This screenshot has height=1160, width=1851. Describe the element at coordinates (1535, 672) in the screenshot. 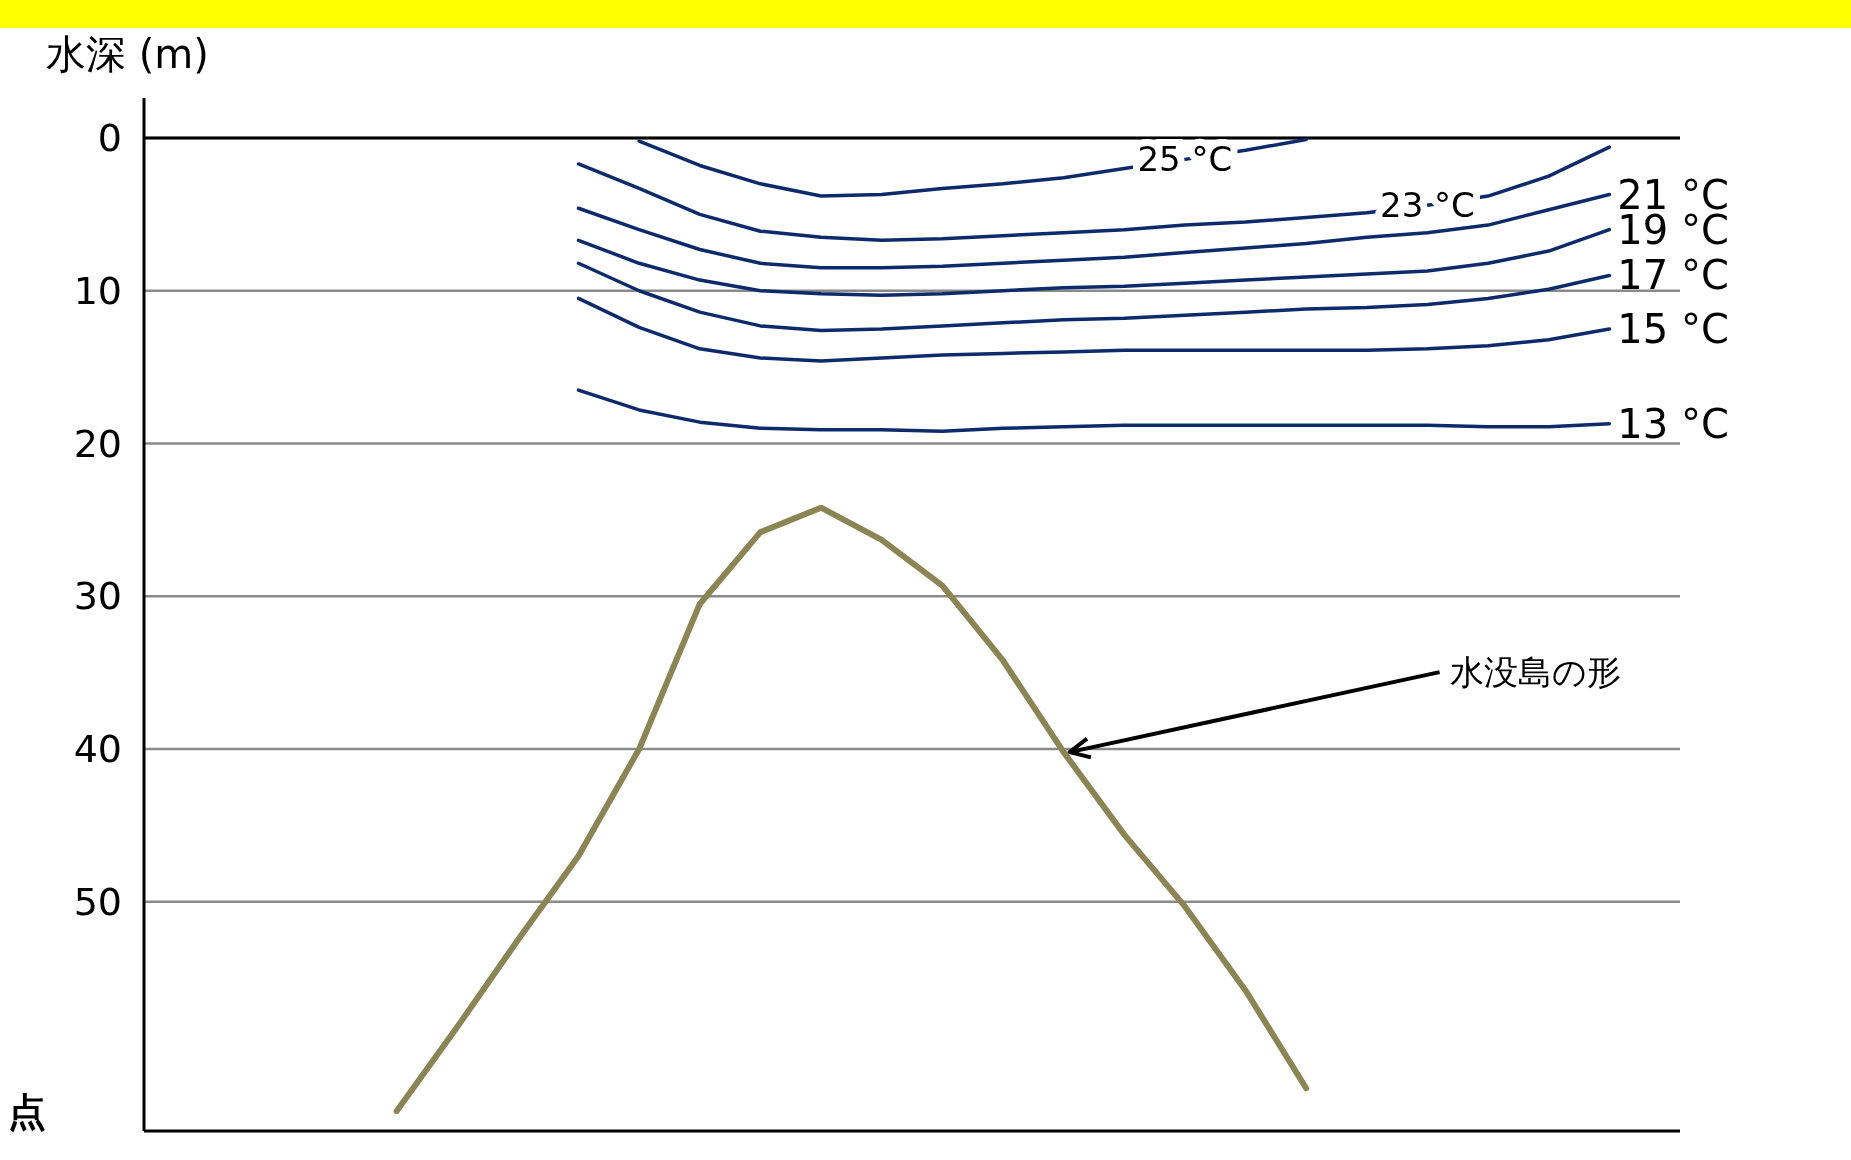

I see `annotation: 水没島の形` at that location.